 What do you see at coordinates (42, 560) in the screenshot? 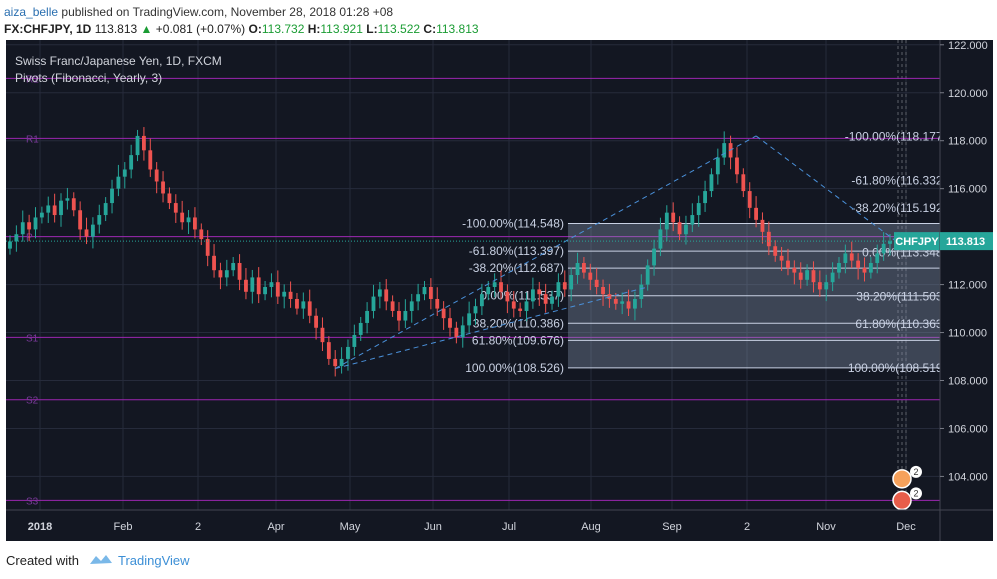
I see `created-with-text: Created with` at bounding box center [42, 560].